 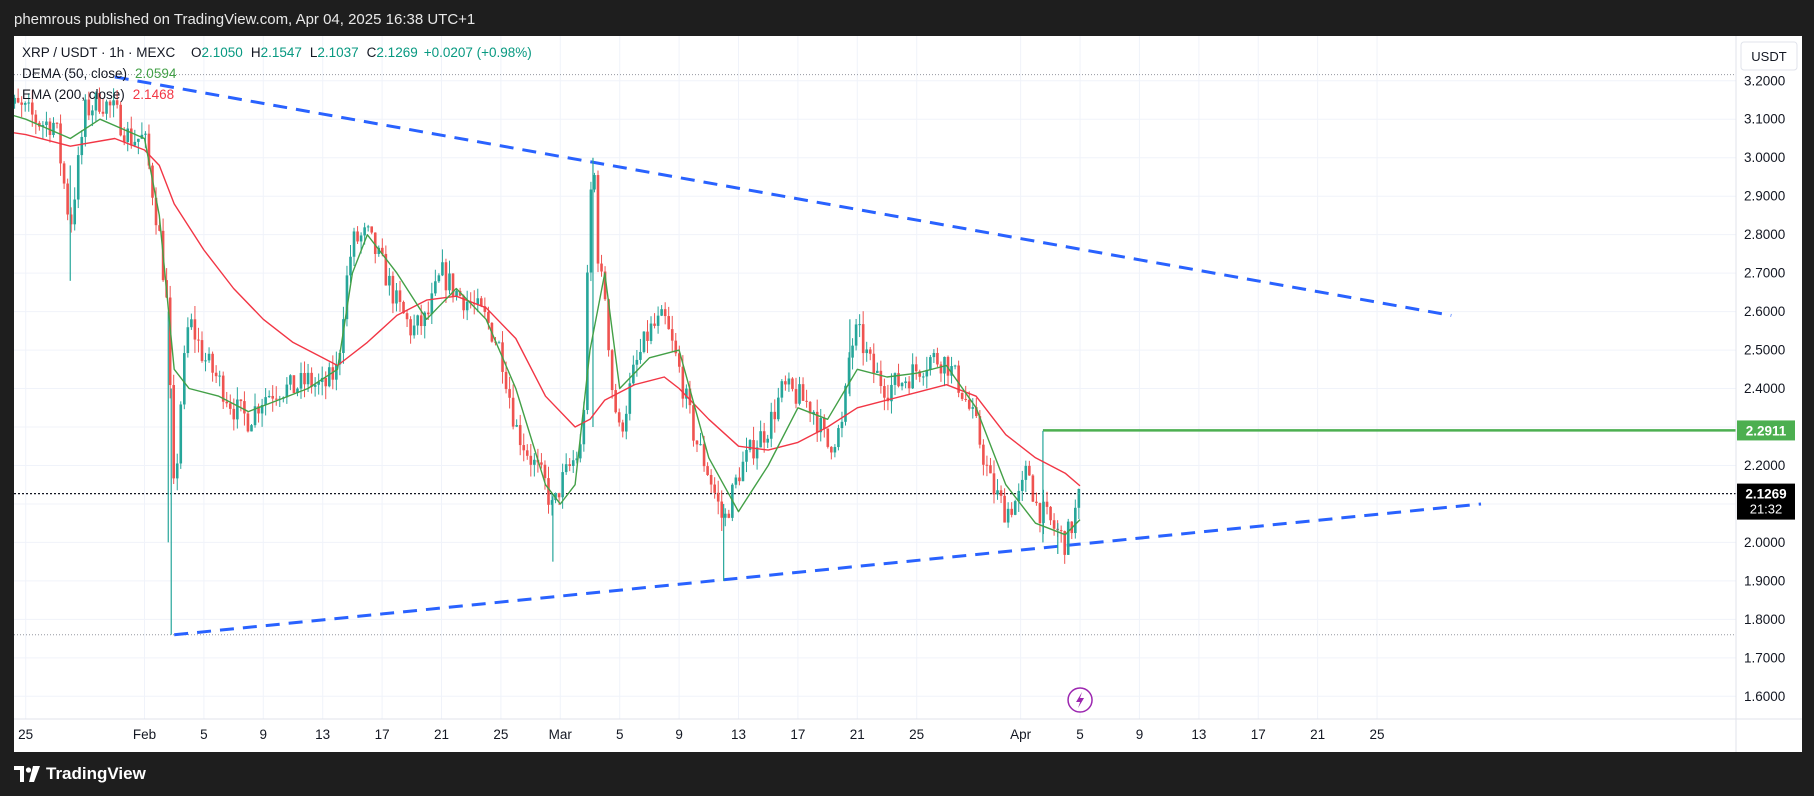 I want to click on price-tick-label: 2.5000, so click(x=1764, y=350).